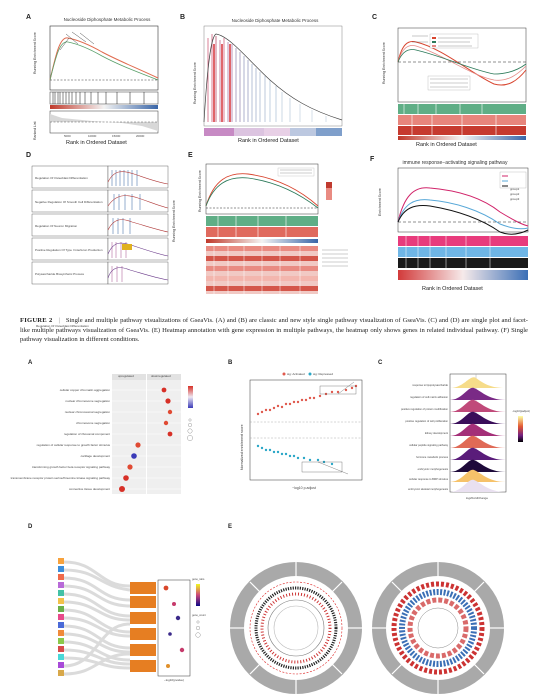  Describe the element at coordinates (59, 320) in the screenshot. I see `caption-sep: |` at that location.